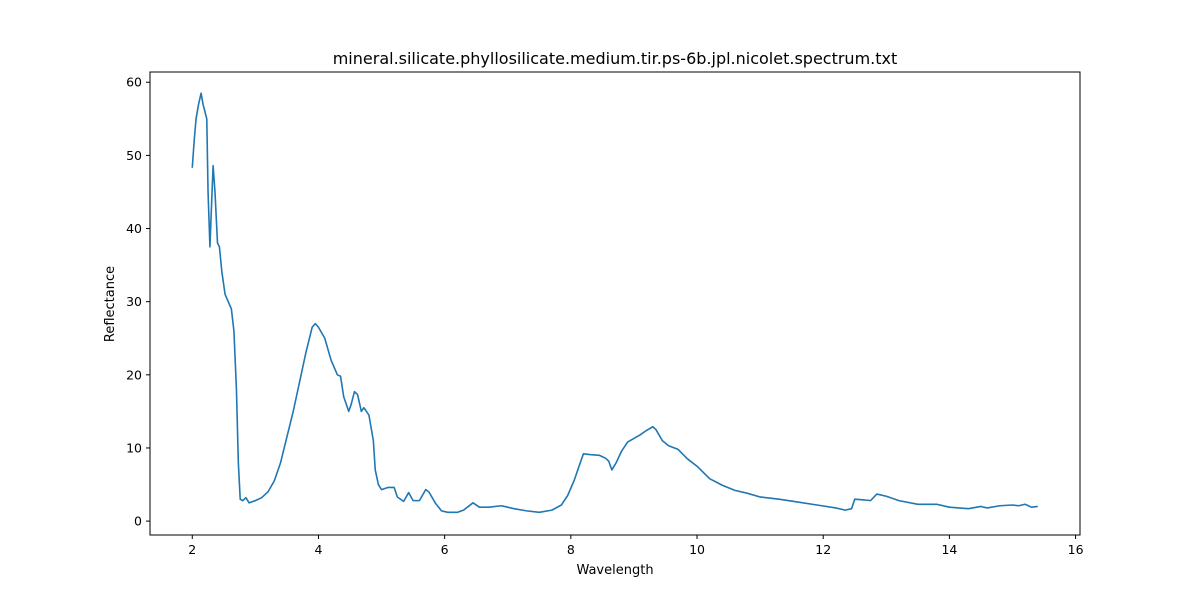 This screenshot has width=1200, height=600. What do you see at coordinates (614, 570) in the screenshot?
I see `x-axis-label: Wavelength` at bounding box center [614, 570].